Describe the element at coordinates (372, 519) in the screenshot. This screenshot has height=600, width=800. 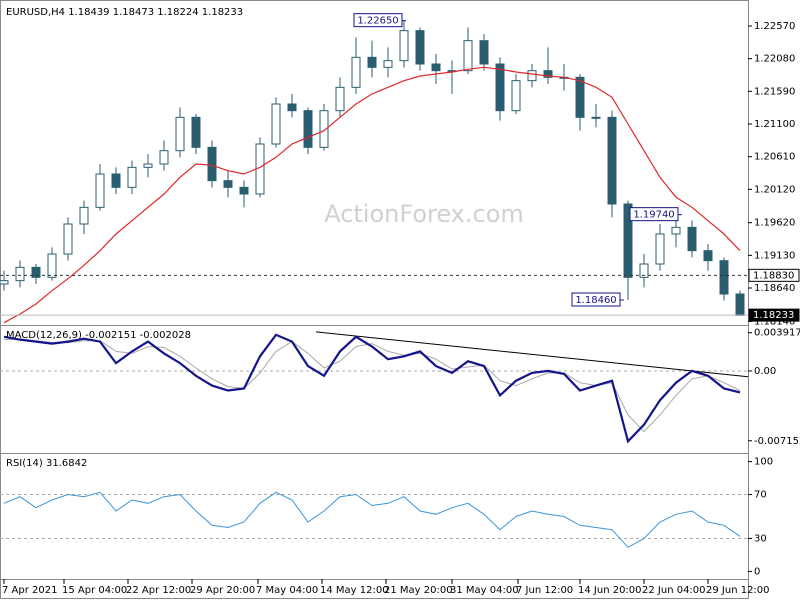
I see `rsi-line` at that location.